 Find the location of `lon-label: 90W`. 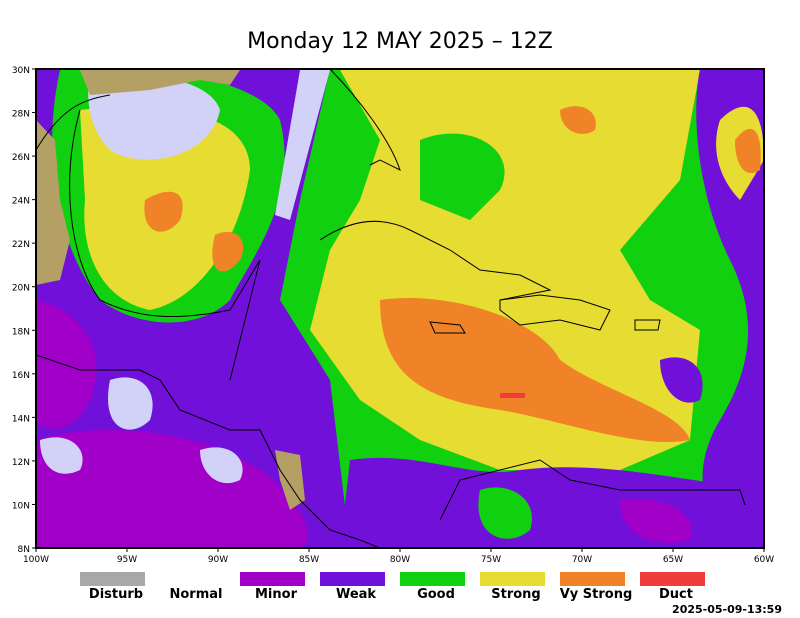

lon-label: 90W is located at coordinates (218, 560).